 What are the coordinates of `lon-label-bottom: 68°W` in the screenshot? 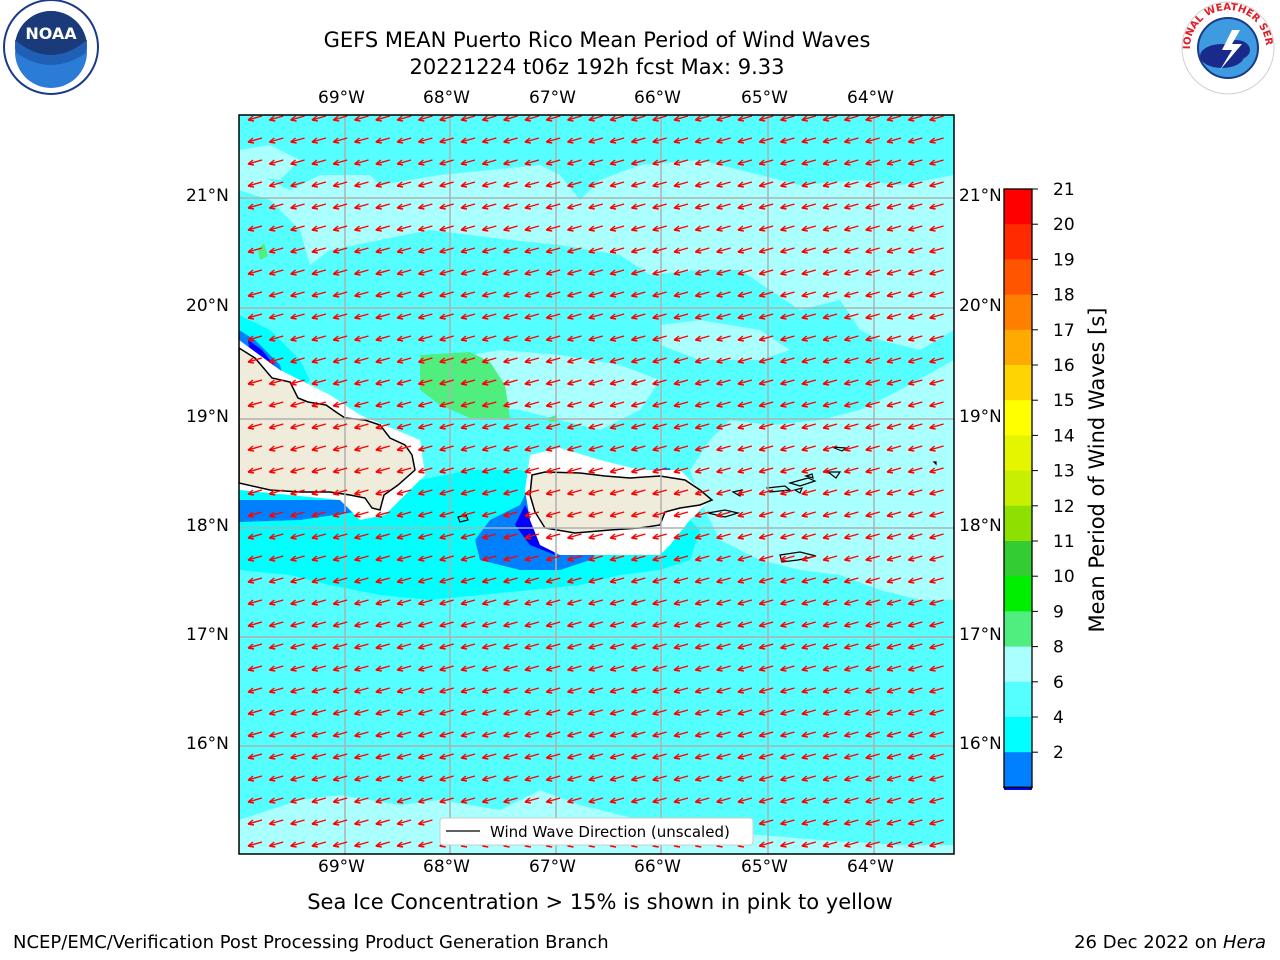 It's located at (446, 867).